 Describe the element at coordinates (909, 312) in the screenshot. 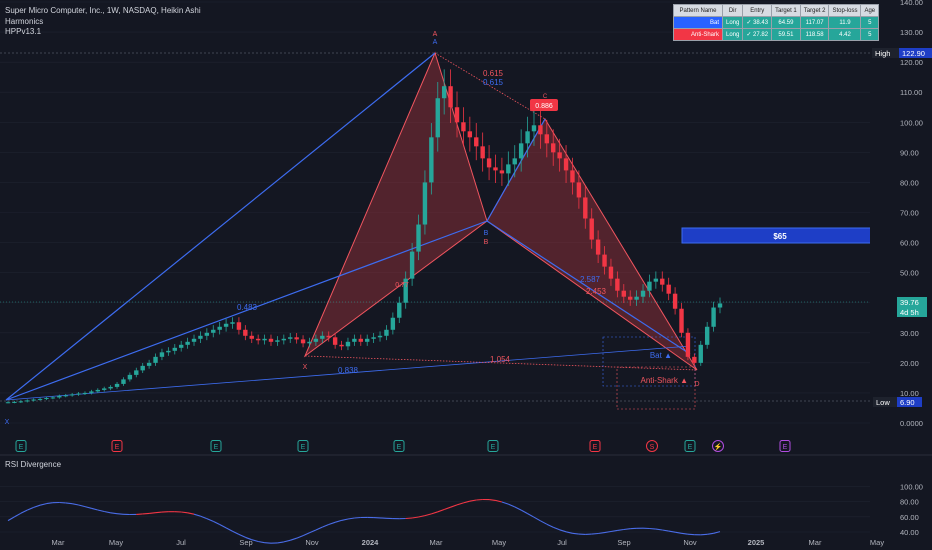

I see `countdown-badge: 4d 5h` at that location.